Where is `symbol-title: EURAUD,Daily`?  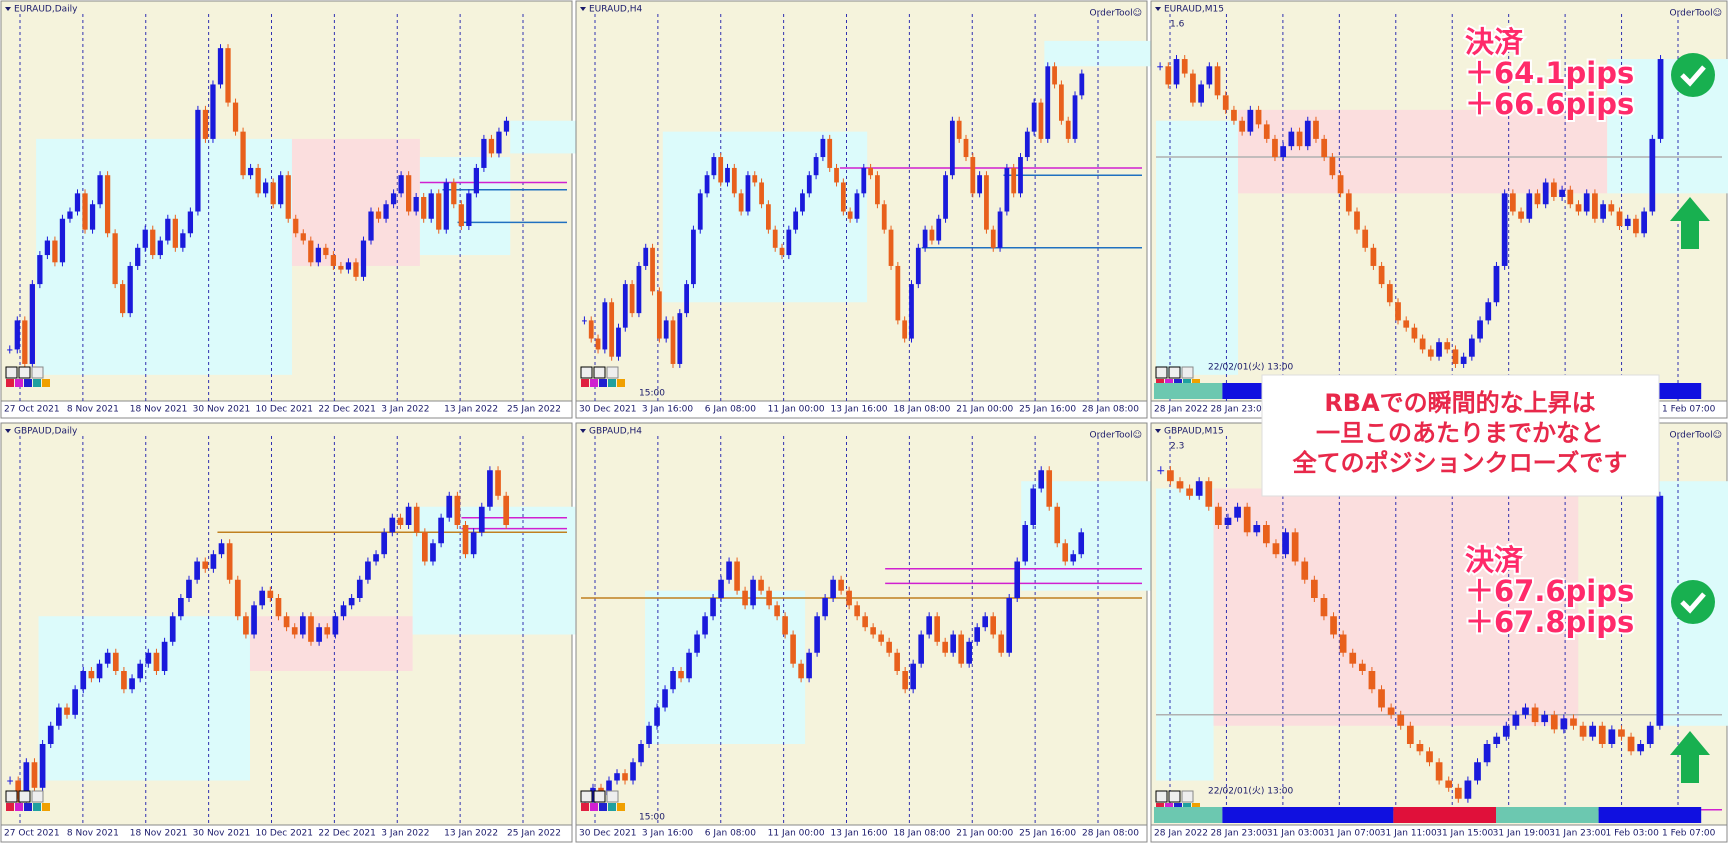 symbol-title: EURAUD,Daily is located at coordinates (46, 10).